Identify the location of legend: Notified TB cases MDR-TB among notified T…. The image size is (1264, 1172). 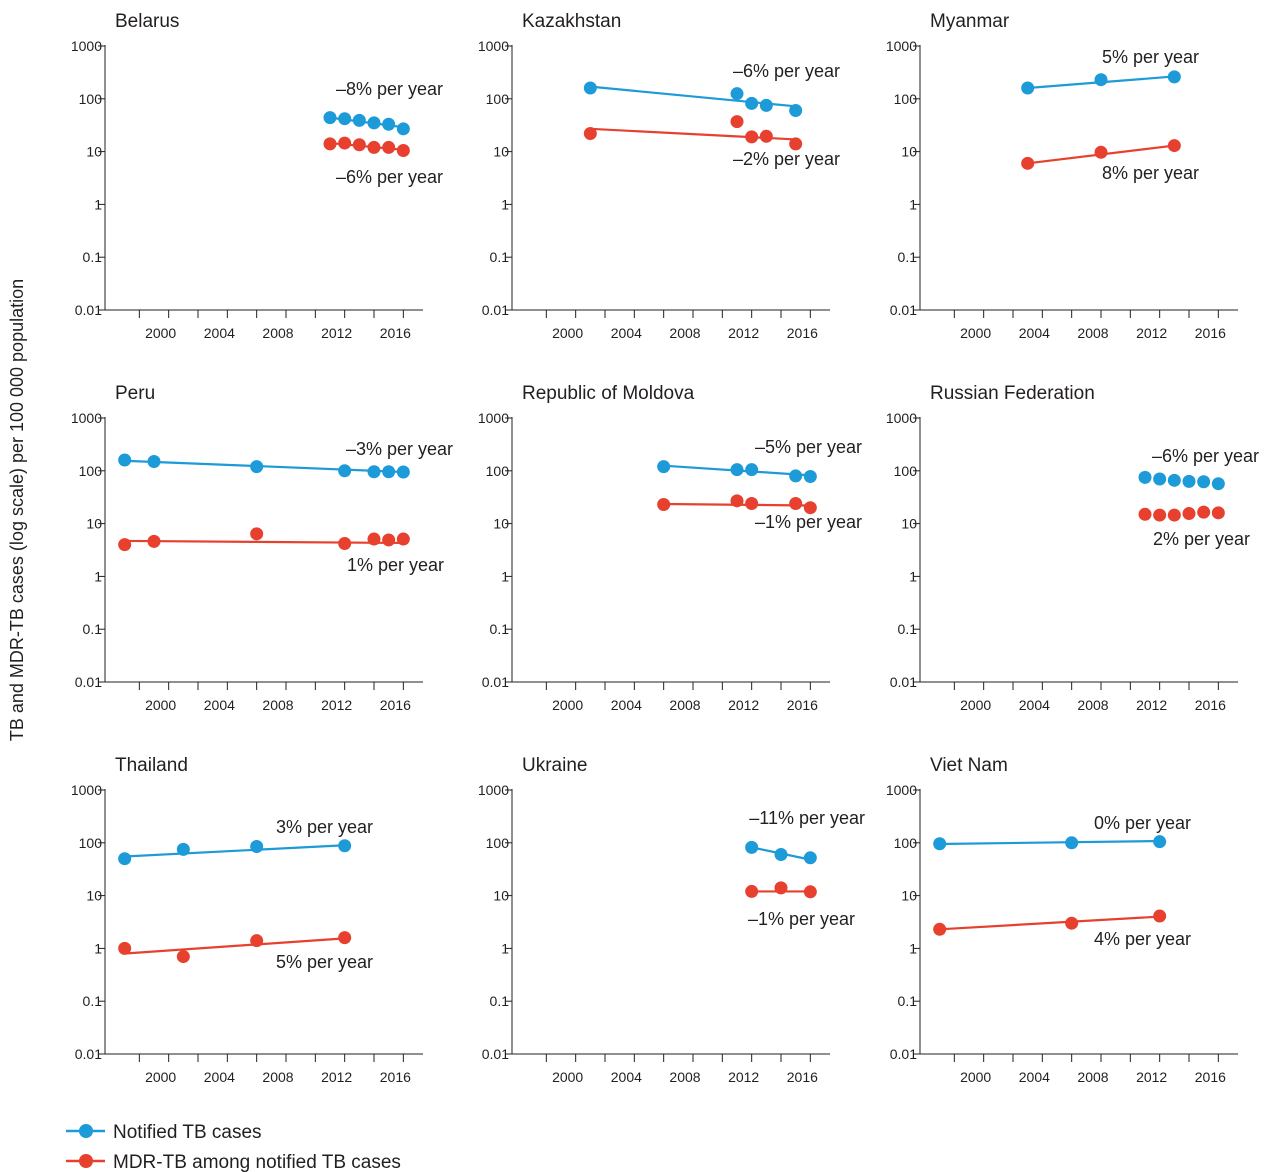
(233, 1147).